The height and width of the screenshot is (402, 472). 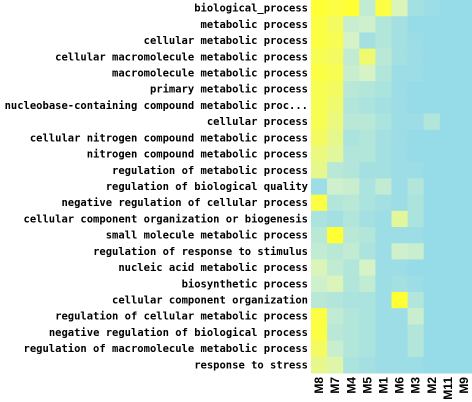 What do you see at coordinates (335, 385) in the screenshot?
I see `column-label: M7` at bounding box center [335, 385].